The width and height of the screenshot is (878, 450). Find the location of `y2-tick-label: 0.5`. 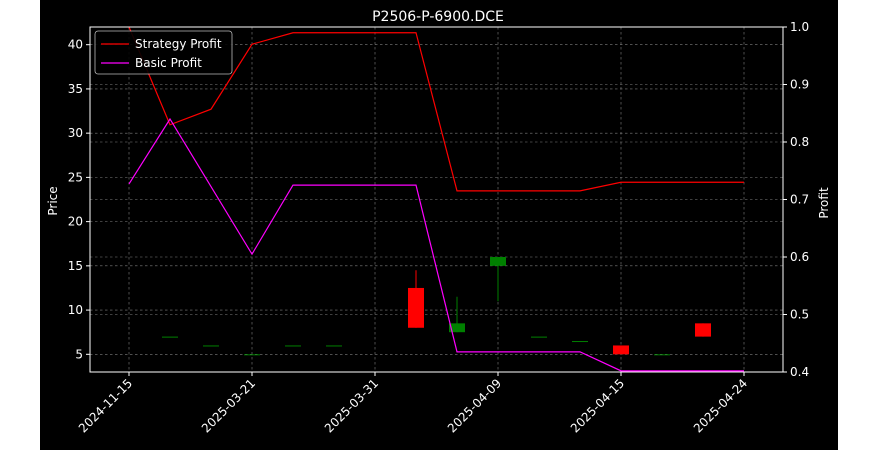

y2-tick-label: 0.5 is located at coordinates (799, 315).